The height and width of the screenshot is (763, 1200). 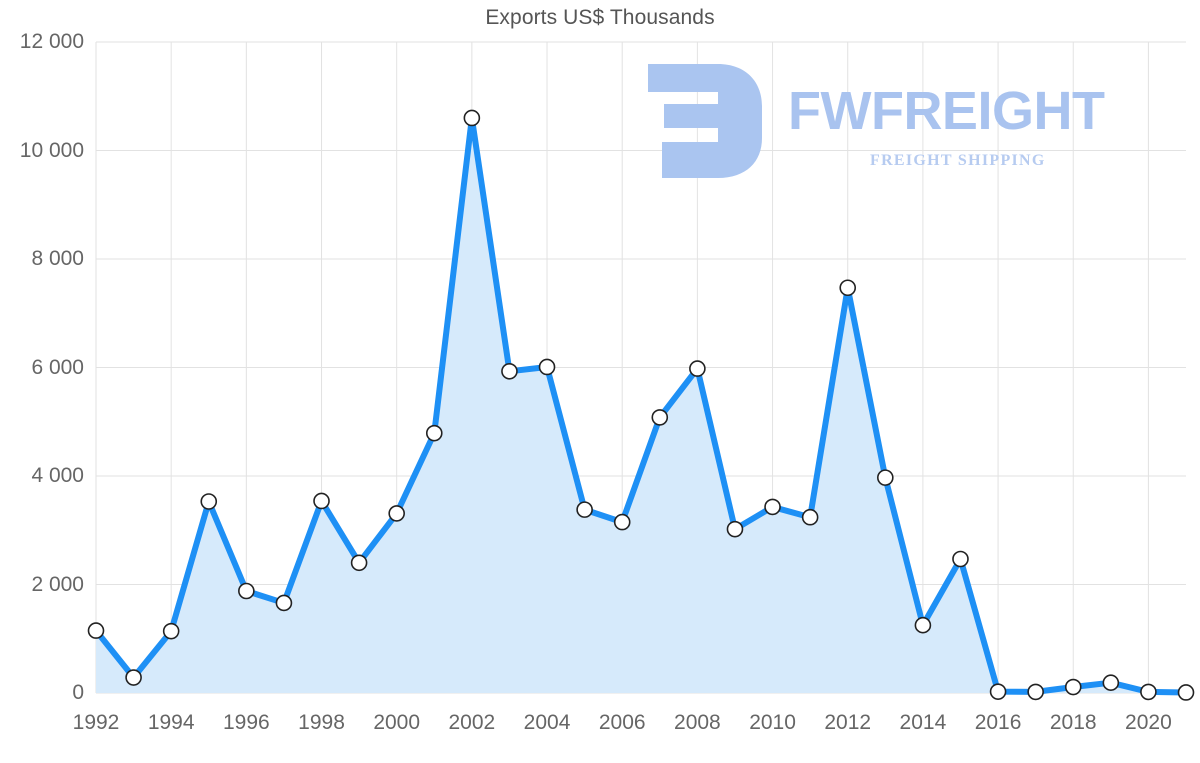 I want to click on y-axis-tick-label: 4 000, so click(x=57, y=475).